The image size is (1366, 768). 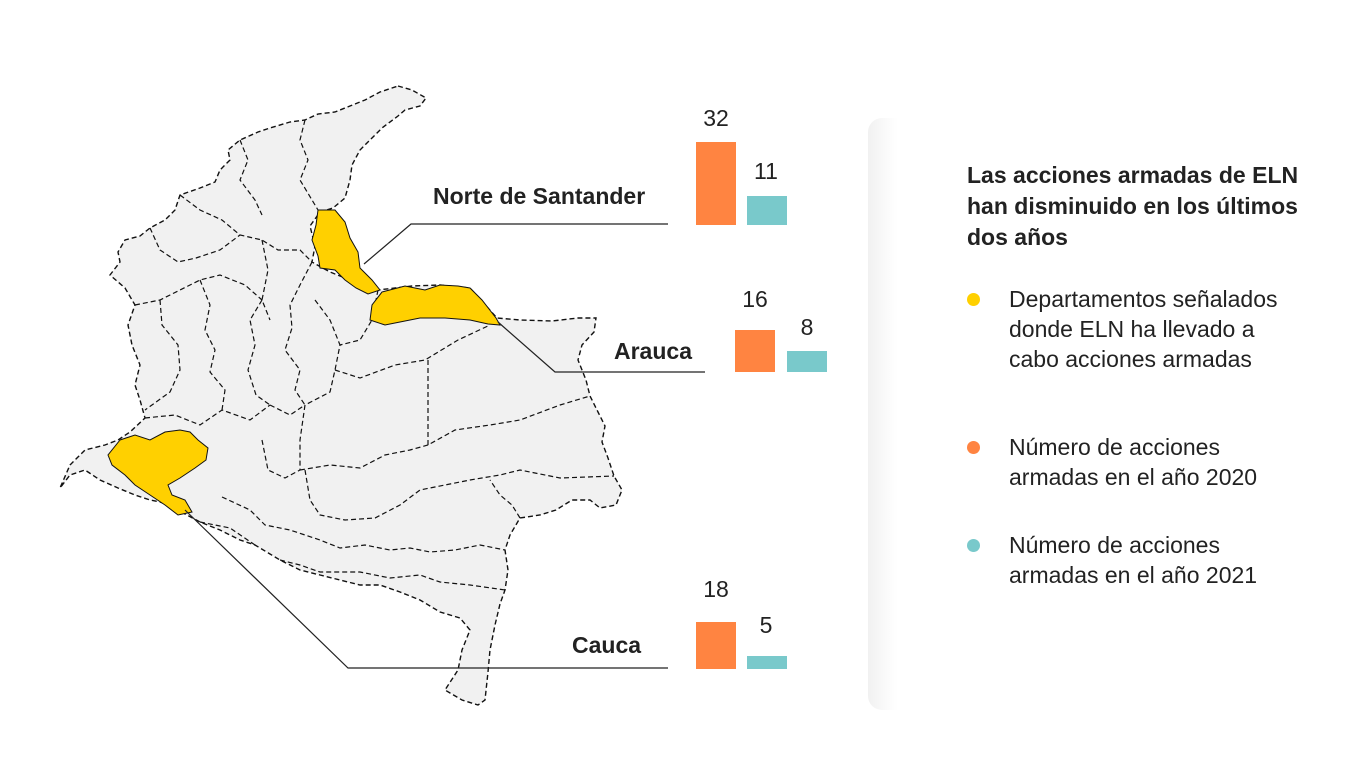 What do you see at coordinates (607, 645) in the screenshot?
I see `region-label-cauca: Cauca` at bounding box center [607, 645].